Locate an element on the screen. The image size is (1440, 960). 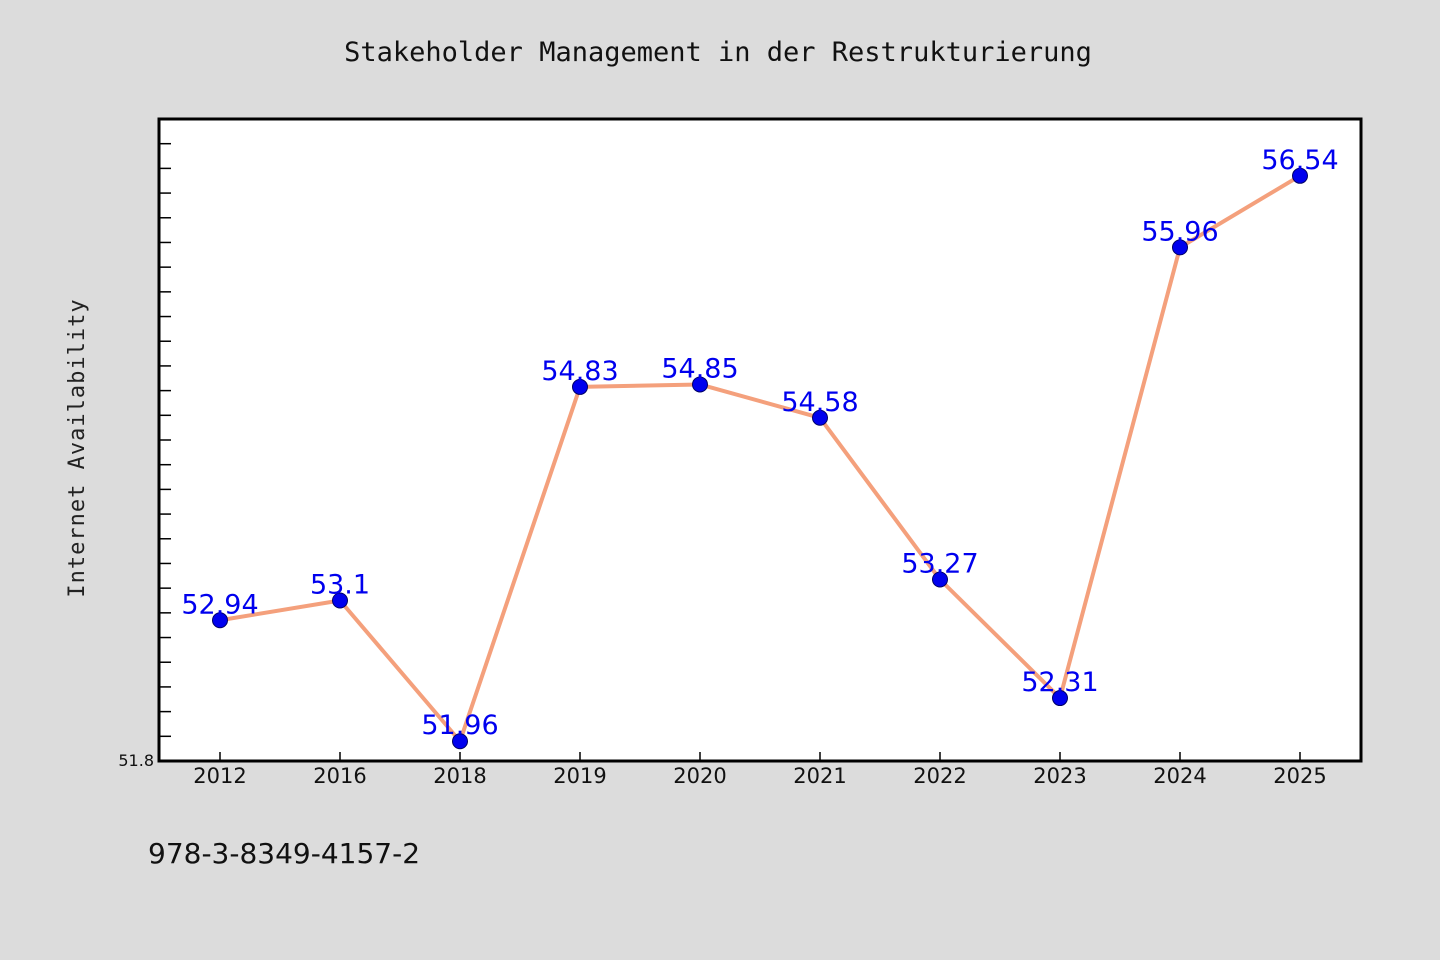
x-tick-labels: 2012 2016 2018 2019 2020 2021 2022 2023 2024 2025 is located at coordinates (759, 776).